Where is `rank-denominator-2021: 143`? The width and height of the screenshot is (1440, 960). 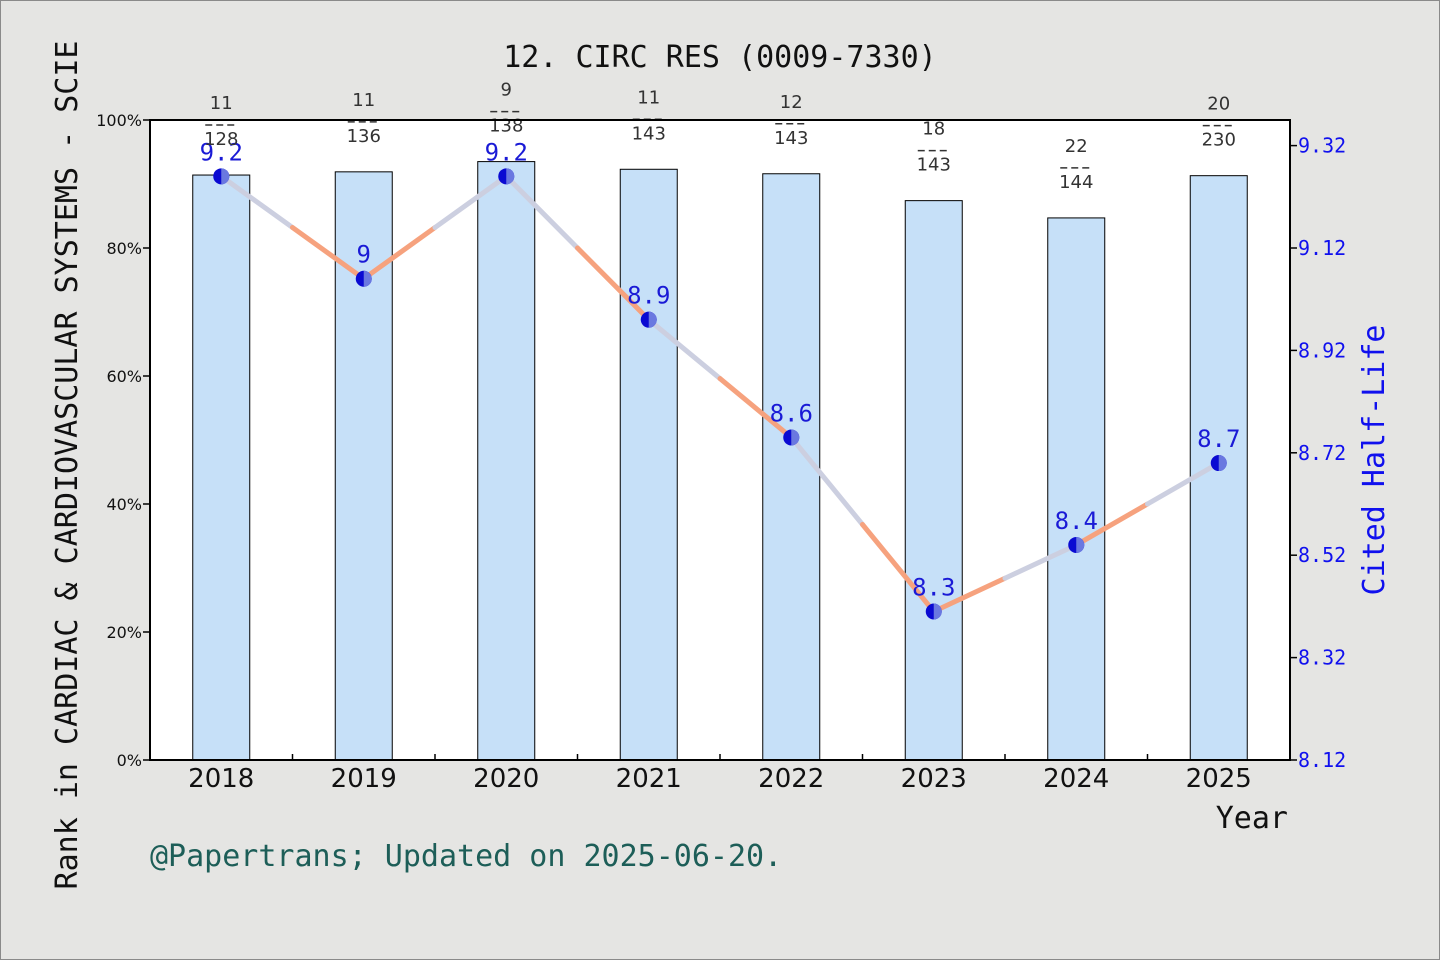 rank-denominator-2021: 143 is located at coordinates (649, 133).